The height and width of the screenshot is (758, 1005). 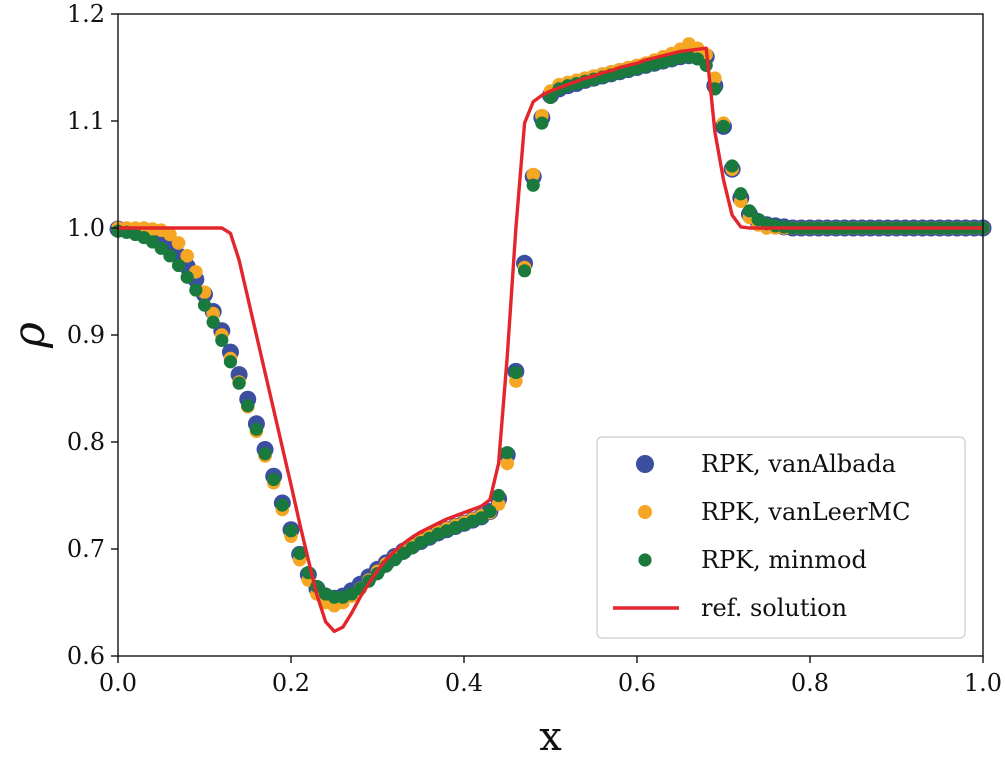 I want to click on x-tick-label: 0.0, so click(x=118, y=683).